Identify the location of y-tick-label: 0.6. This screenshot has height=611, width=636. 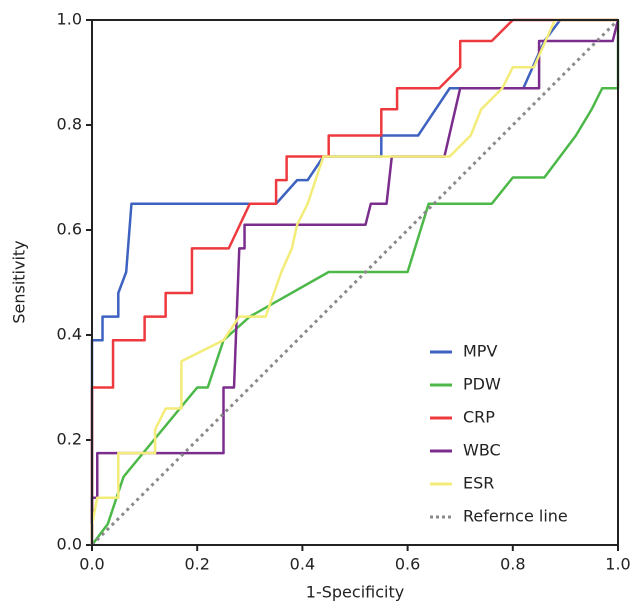
(69, 229).